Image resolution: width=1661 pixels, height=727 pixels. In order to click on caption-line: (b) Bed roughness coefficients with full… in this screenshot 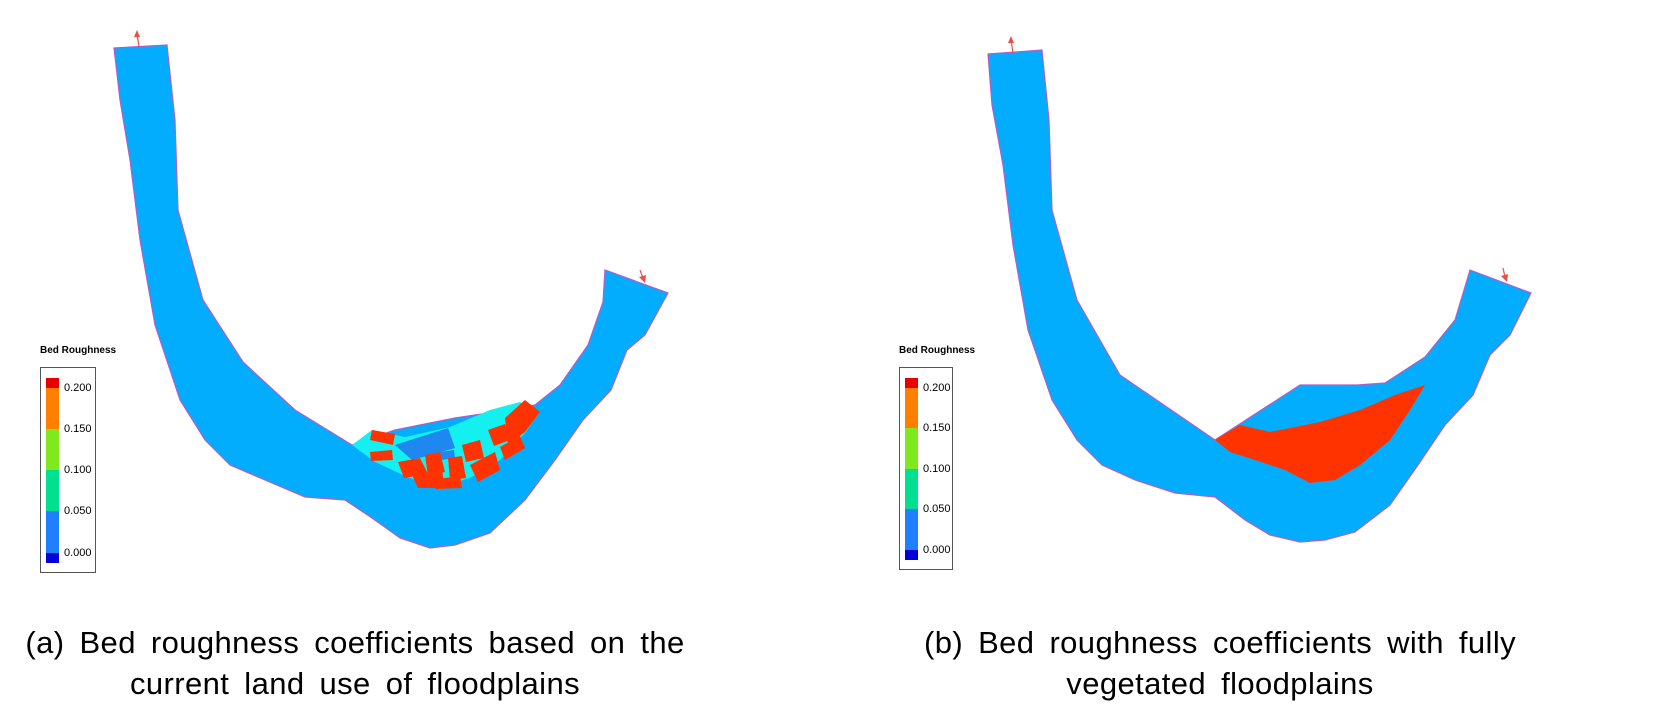, I will do `click(1220, 642)`.